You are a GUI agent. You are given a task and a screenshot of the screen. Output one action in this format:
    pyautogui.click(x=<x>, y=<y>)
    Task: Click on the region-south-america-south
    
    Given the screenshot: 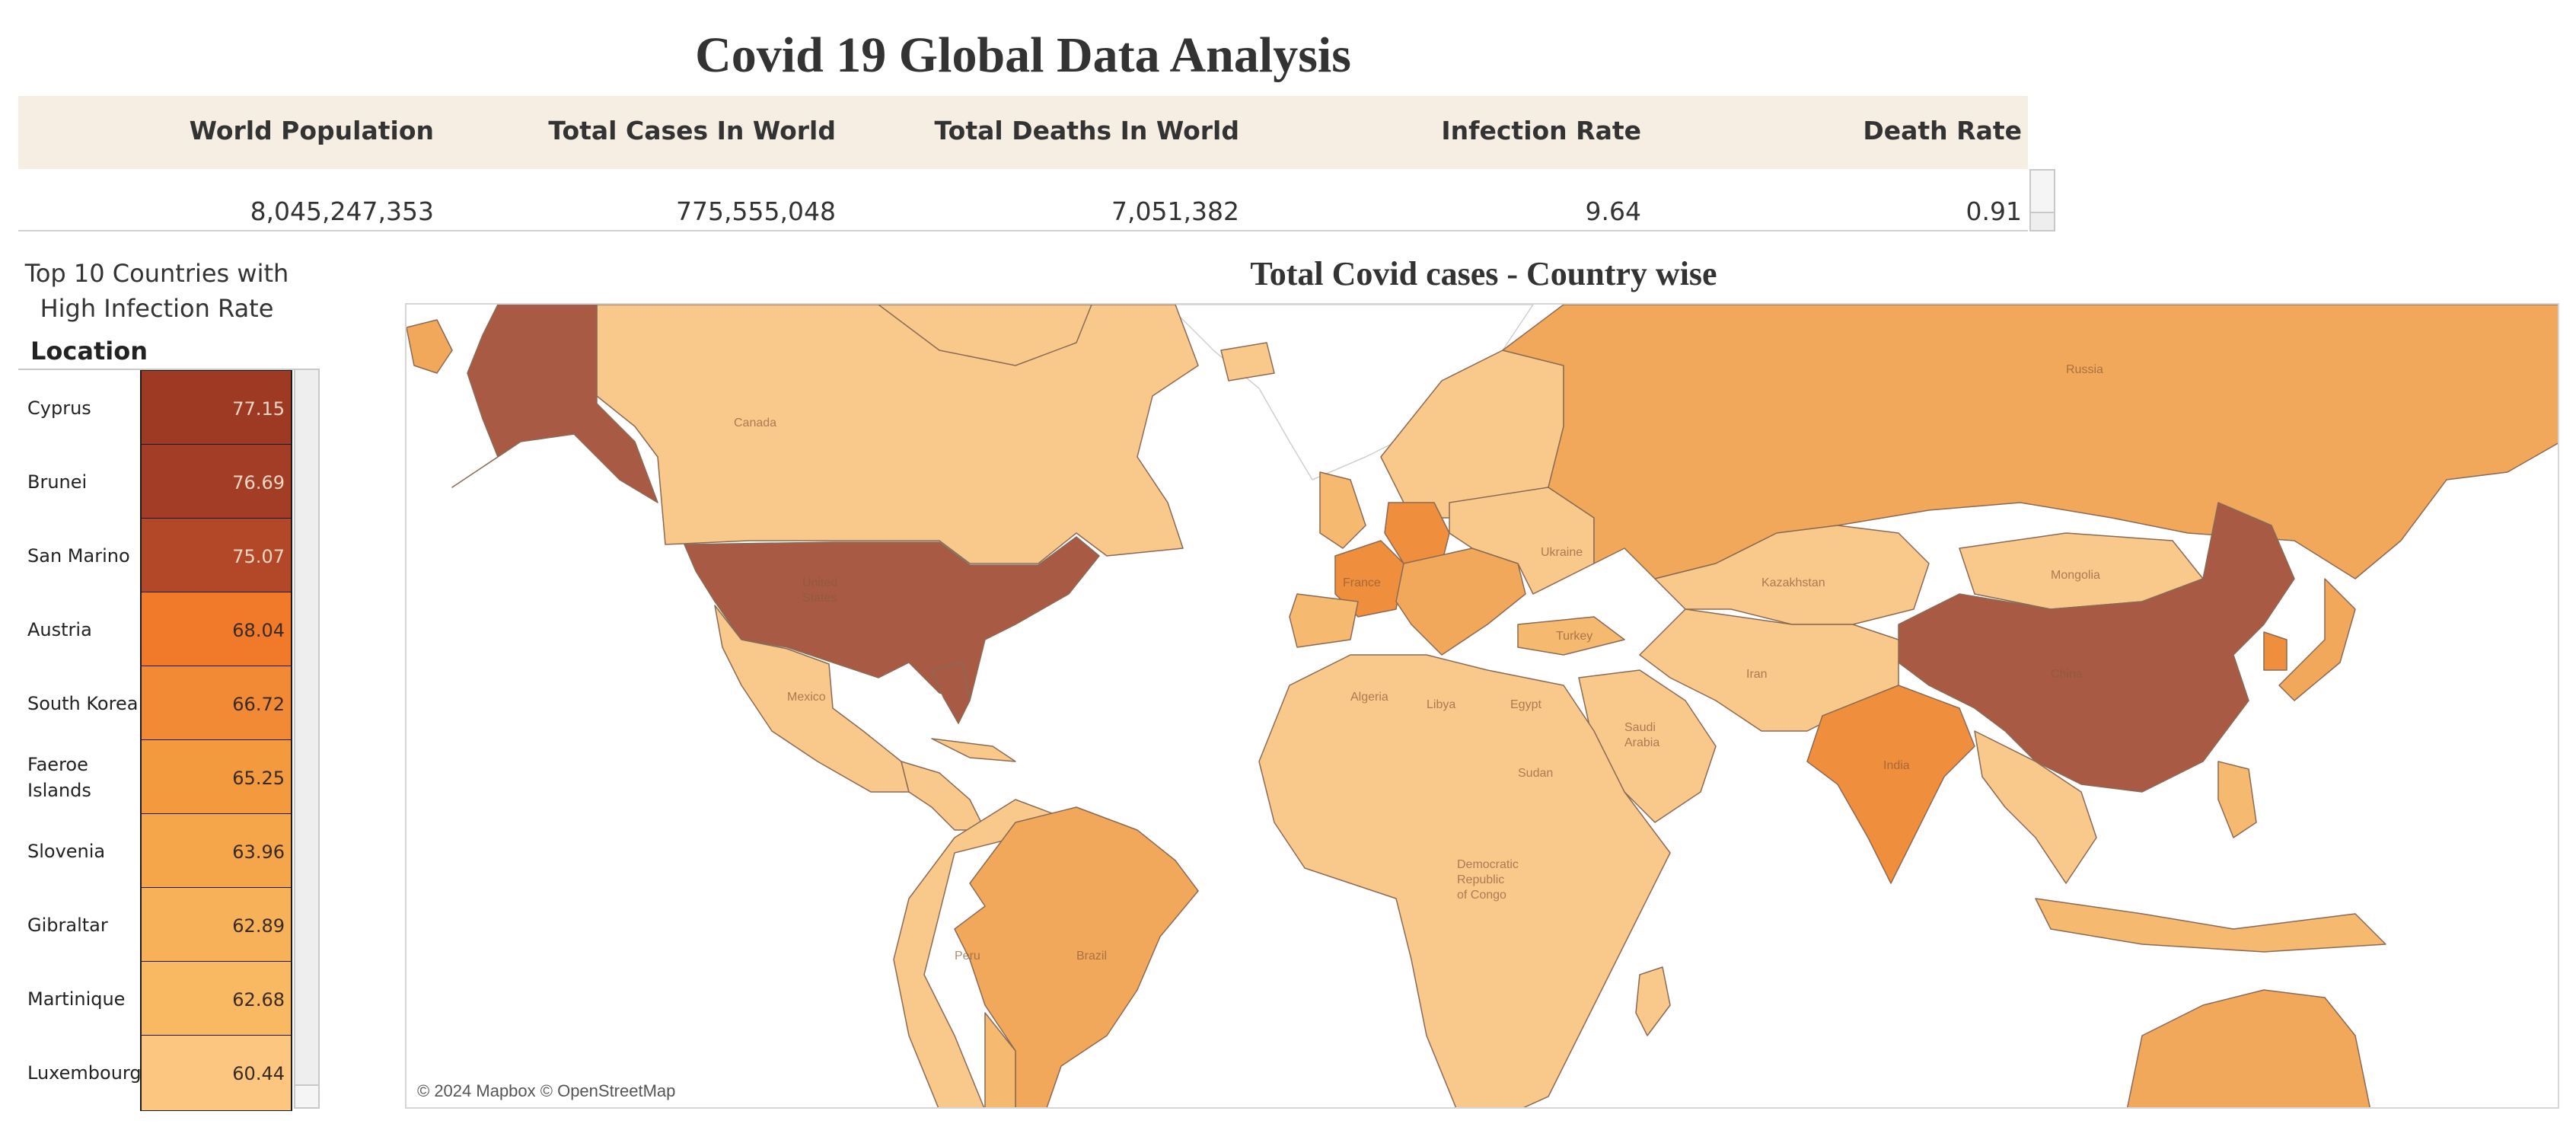 What is the action you would take?
    pyautogui.click(x=1000, y=1061)
    